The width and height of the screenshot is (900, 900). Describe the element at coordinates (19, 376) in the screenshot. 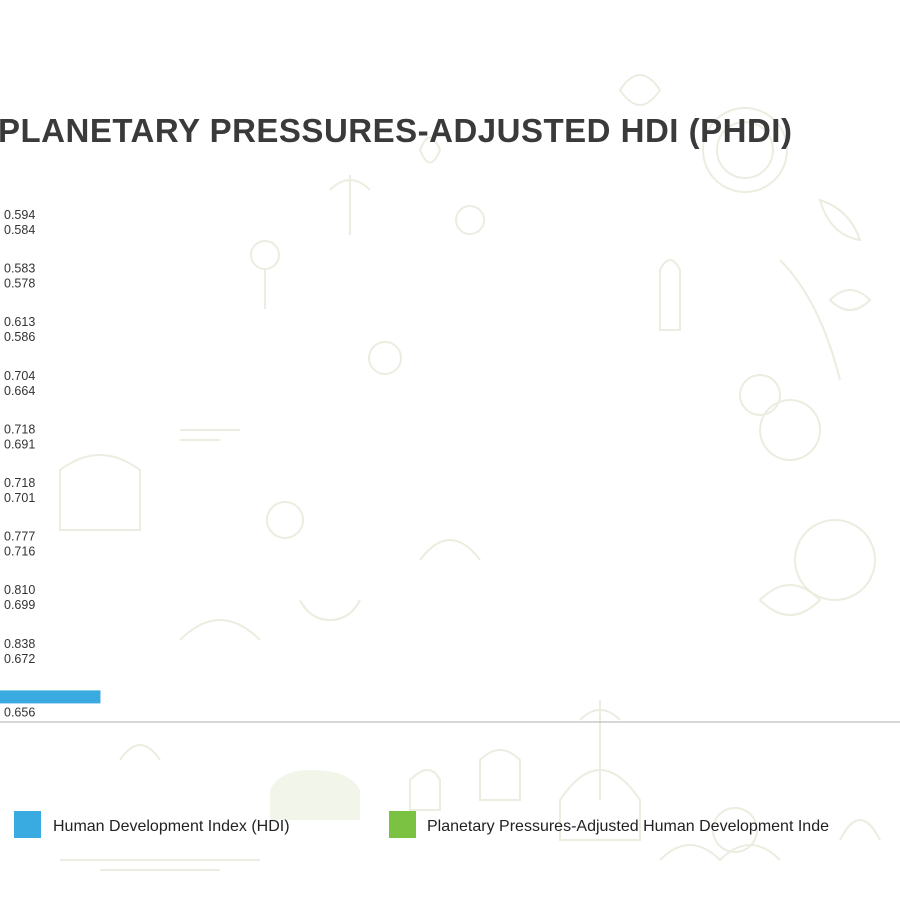

I see `value-label-hdi: 0.704` at that location.